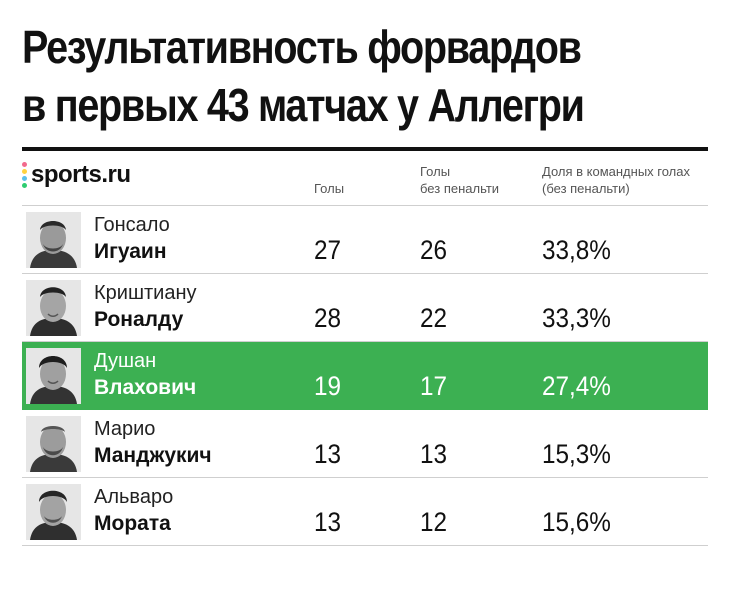 Image resolution: width=730 pixels, height=591 pixels. What do you see at coordinates (130, 251) in the screenshot?
I see `player-last-name: Игуаин` at bounding box center [130, 251].